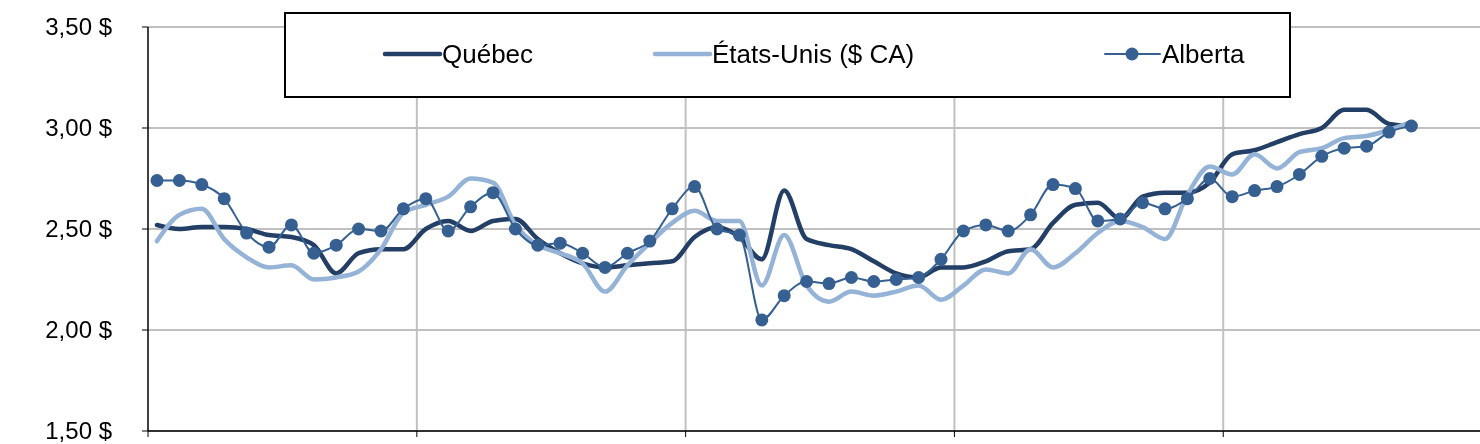  I want to click on legend-label: Alberta, so click(1203, 54).